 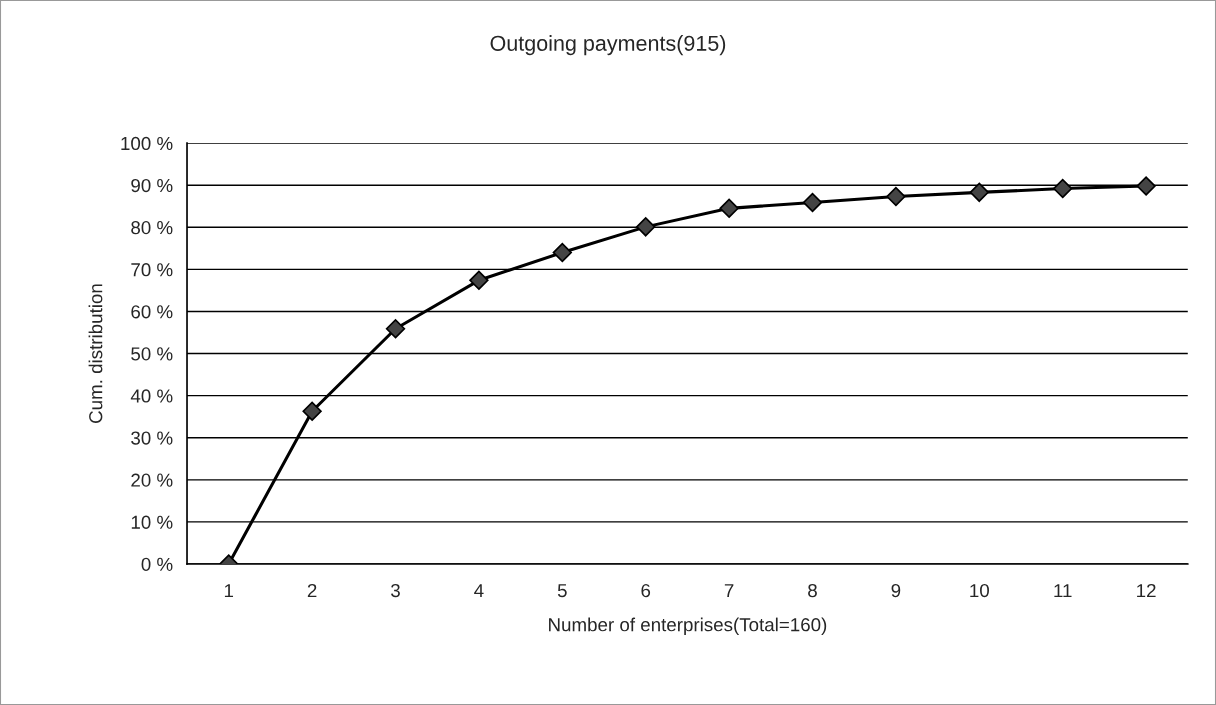 What do you see at coordinates (147, 143) in the screenshot?
I see `y-tick-label: 100 %` at bounding box center [147, 143].